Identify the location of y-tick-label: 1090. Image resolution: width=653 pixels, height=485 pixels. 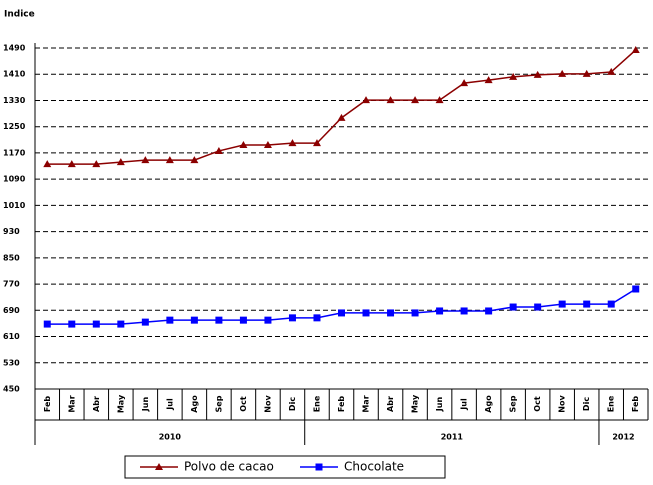
(14, 179).